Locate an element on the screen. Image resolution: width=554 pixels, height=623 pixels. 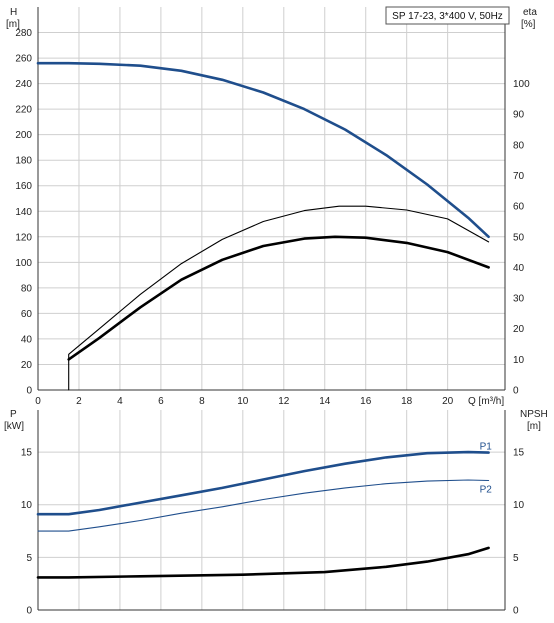
x-tick-label: 18 is located at coordinates (407, 401).